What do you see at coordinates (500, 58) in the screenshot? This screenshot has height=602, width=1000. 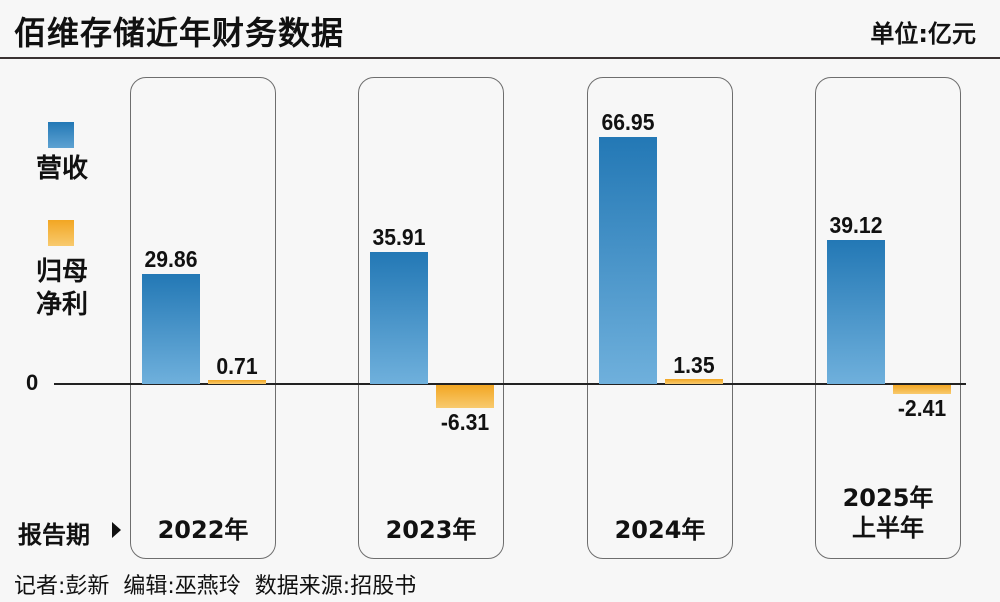 I see `header-divider` at bounding box center [500, 58].